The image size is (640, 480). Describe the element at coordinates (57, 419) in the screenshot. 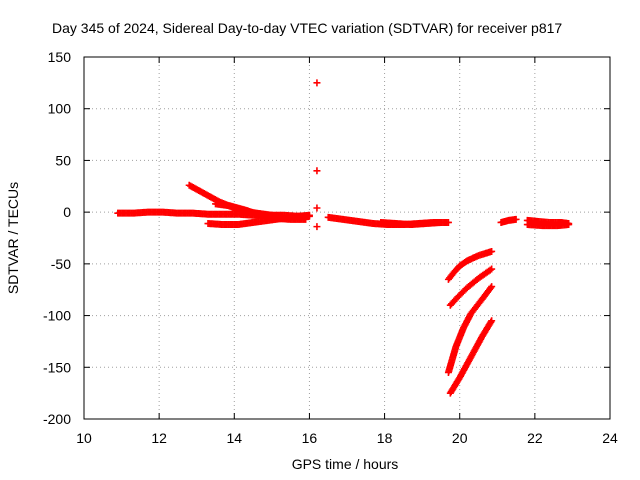

I see `y-tick-label: -200` at that location.